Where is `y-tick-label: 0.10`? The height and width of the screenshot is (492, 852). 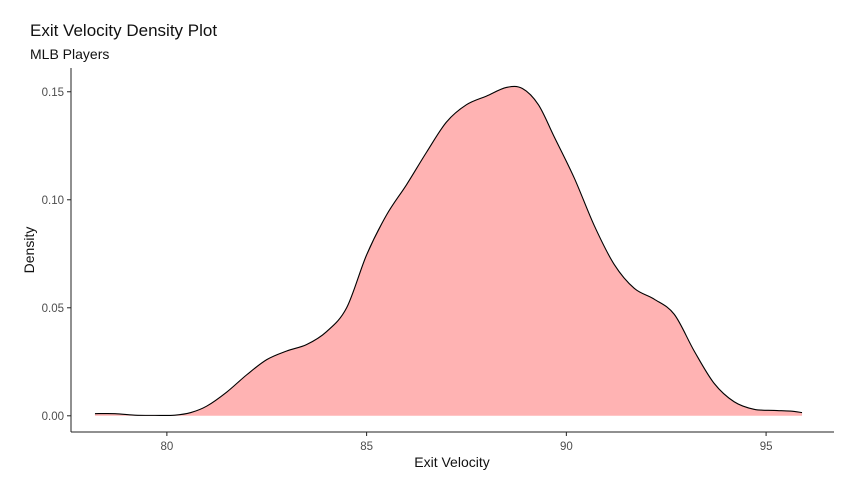 y-tick-label: 0.10 is located at coordinates (53, 201).